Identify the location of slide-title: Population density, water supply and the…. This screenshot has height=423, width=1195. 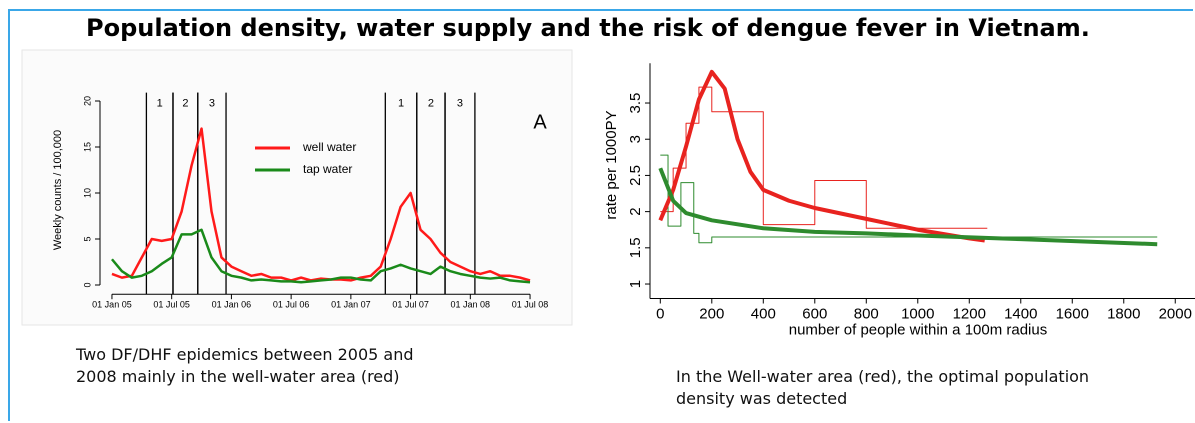
(588, 28).